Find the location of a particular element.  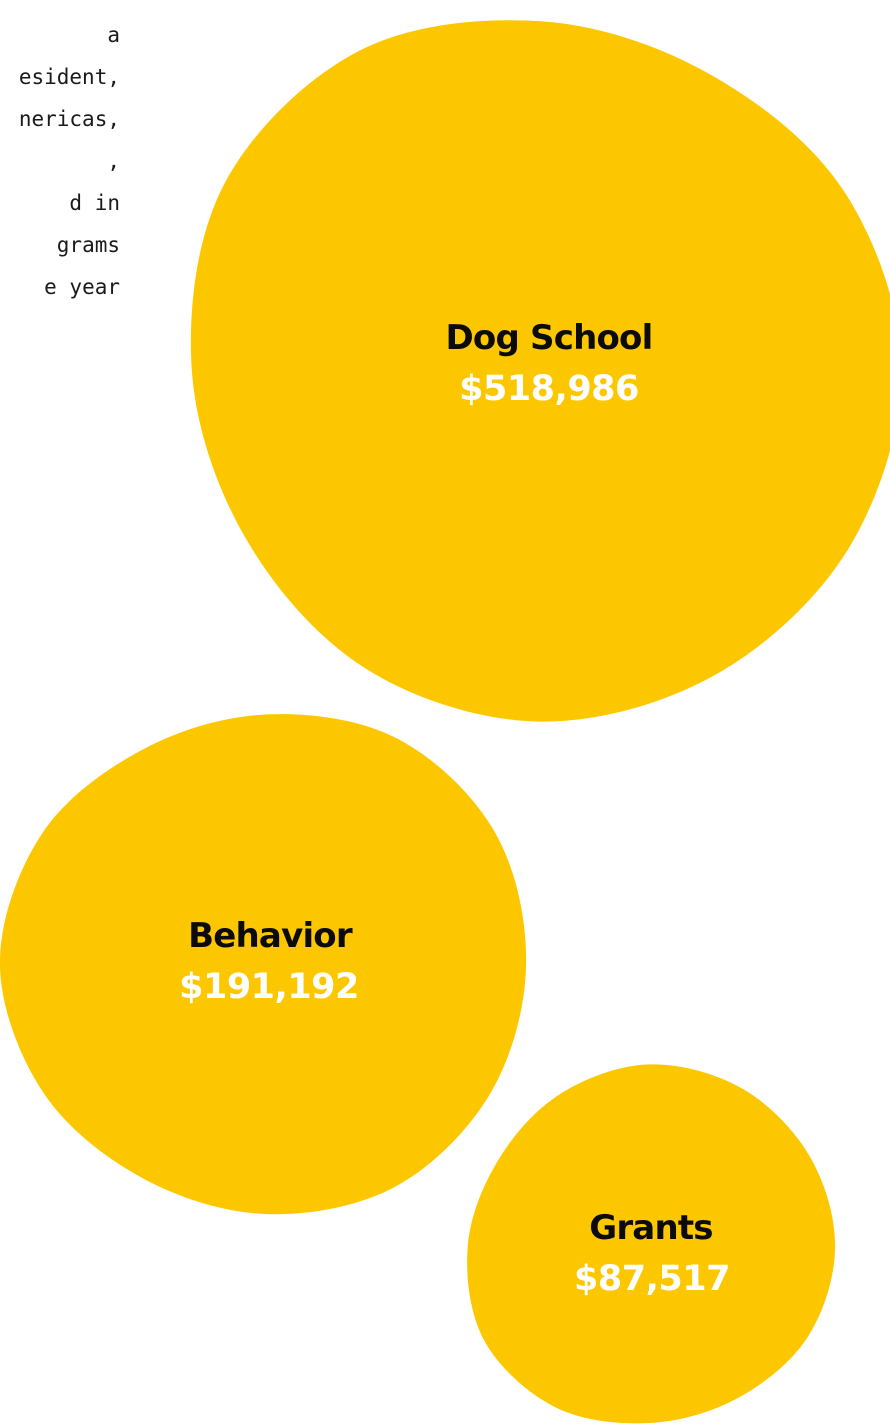

intro-line: d in is located at coordinates (94, 203).